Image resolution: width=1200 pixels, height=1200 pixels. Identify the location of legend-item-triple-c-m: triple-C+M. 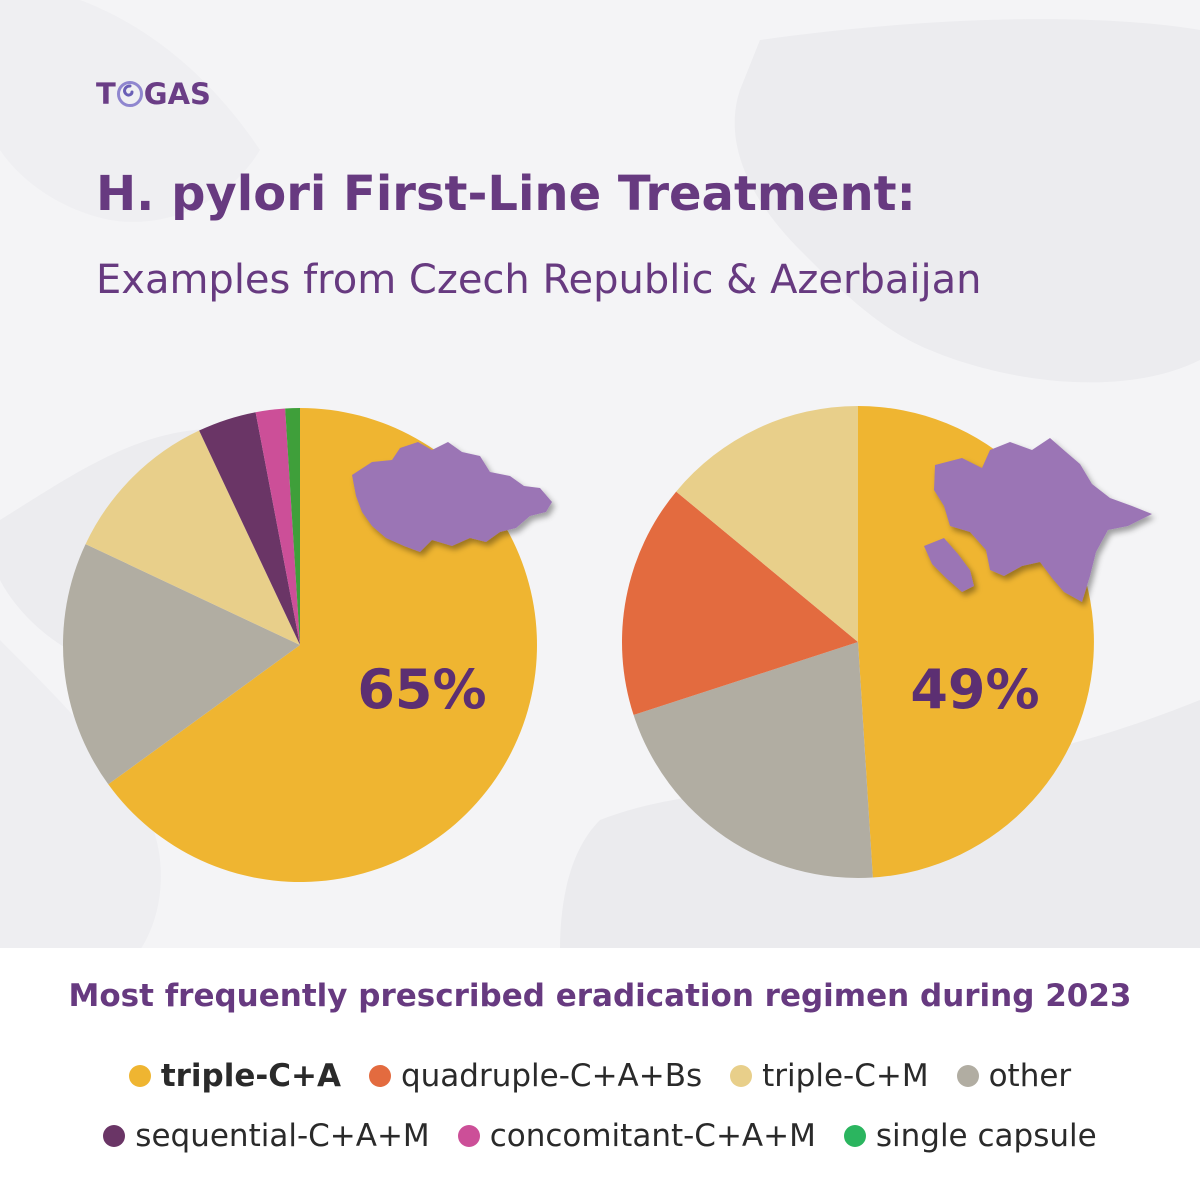
(829, 1076).